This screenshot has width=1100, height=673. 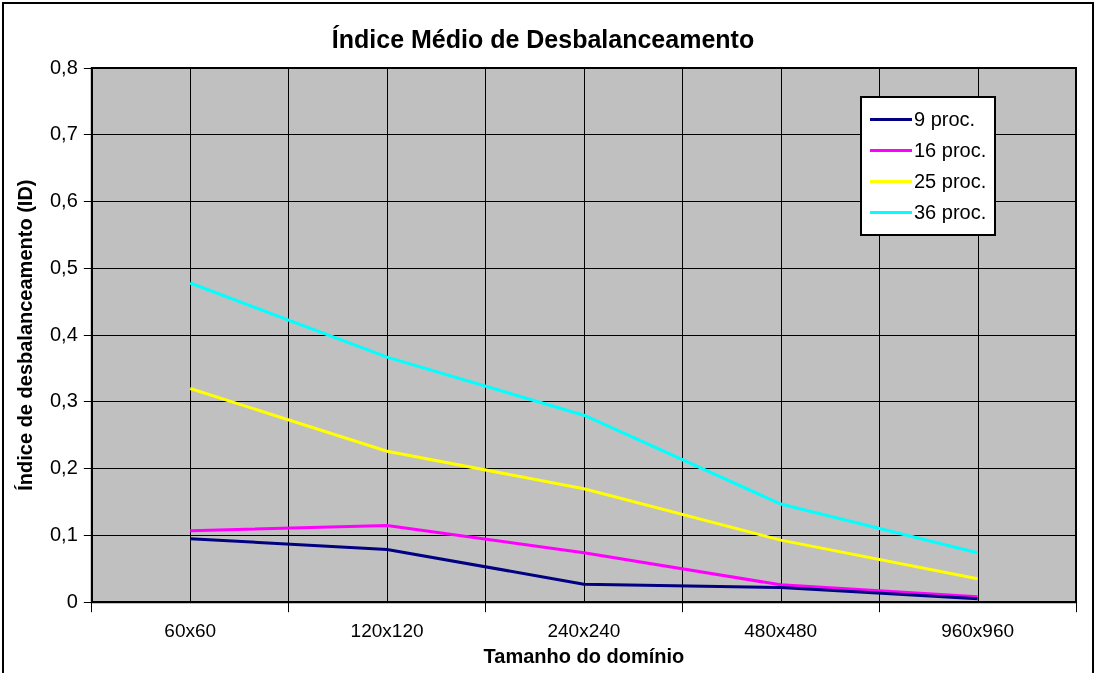 I want to click on x-axis-title: Tamanho do domínio, so click(x=584, y=655).